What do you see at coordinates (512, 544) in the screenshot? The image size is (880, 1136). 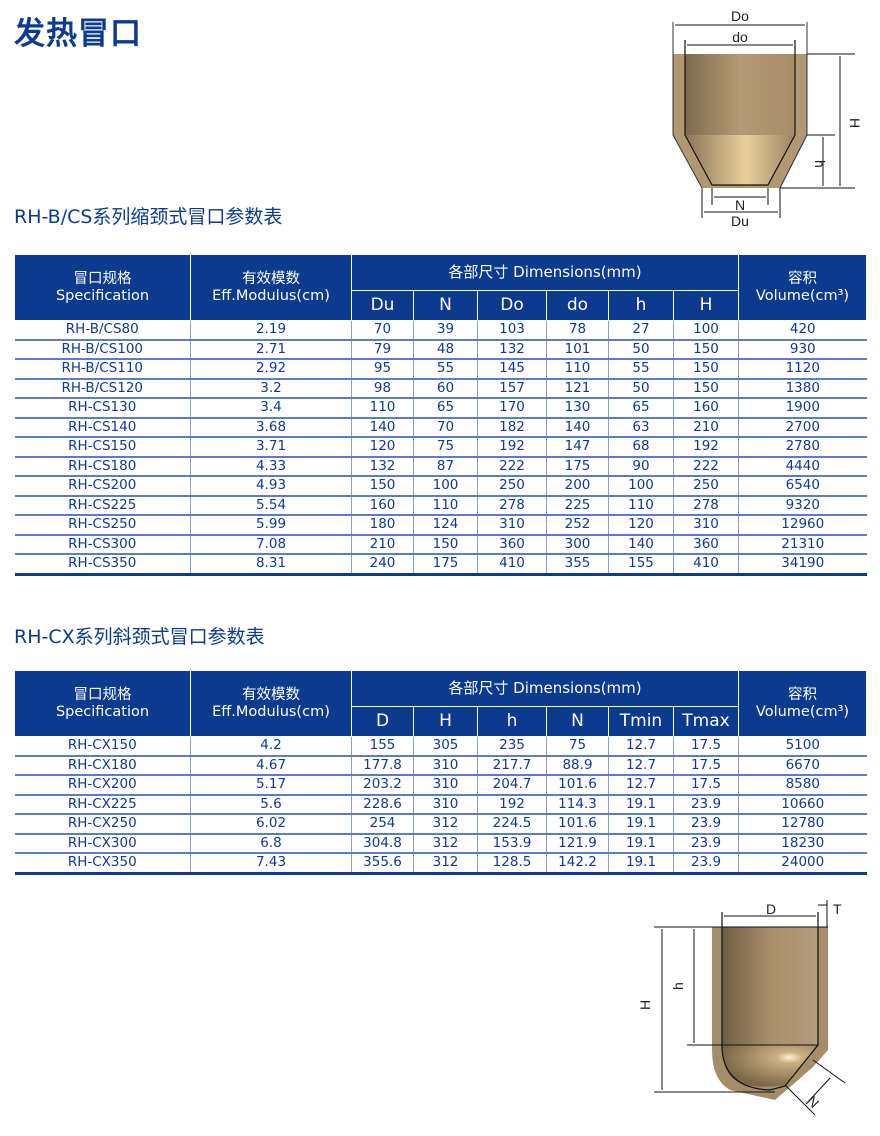 I see `table-cell: 360` at bounding box center [512, 544].